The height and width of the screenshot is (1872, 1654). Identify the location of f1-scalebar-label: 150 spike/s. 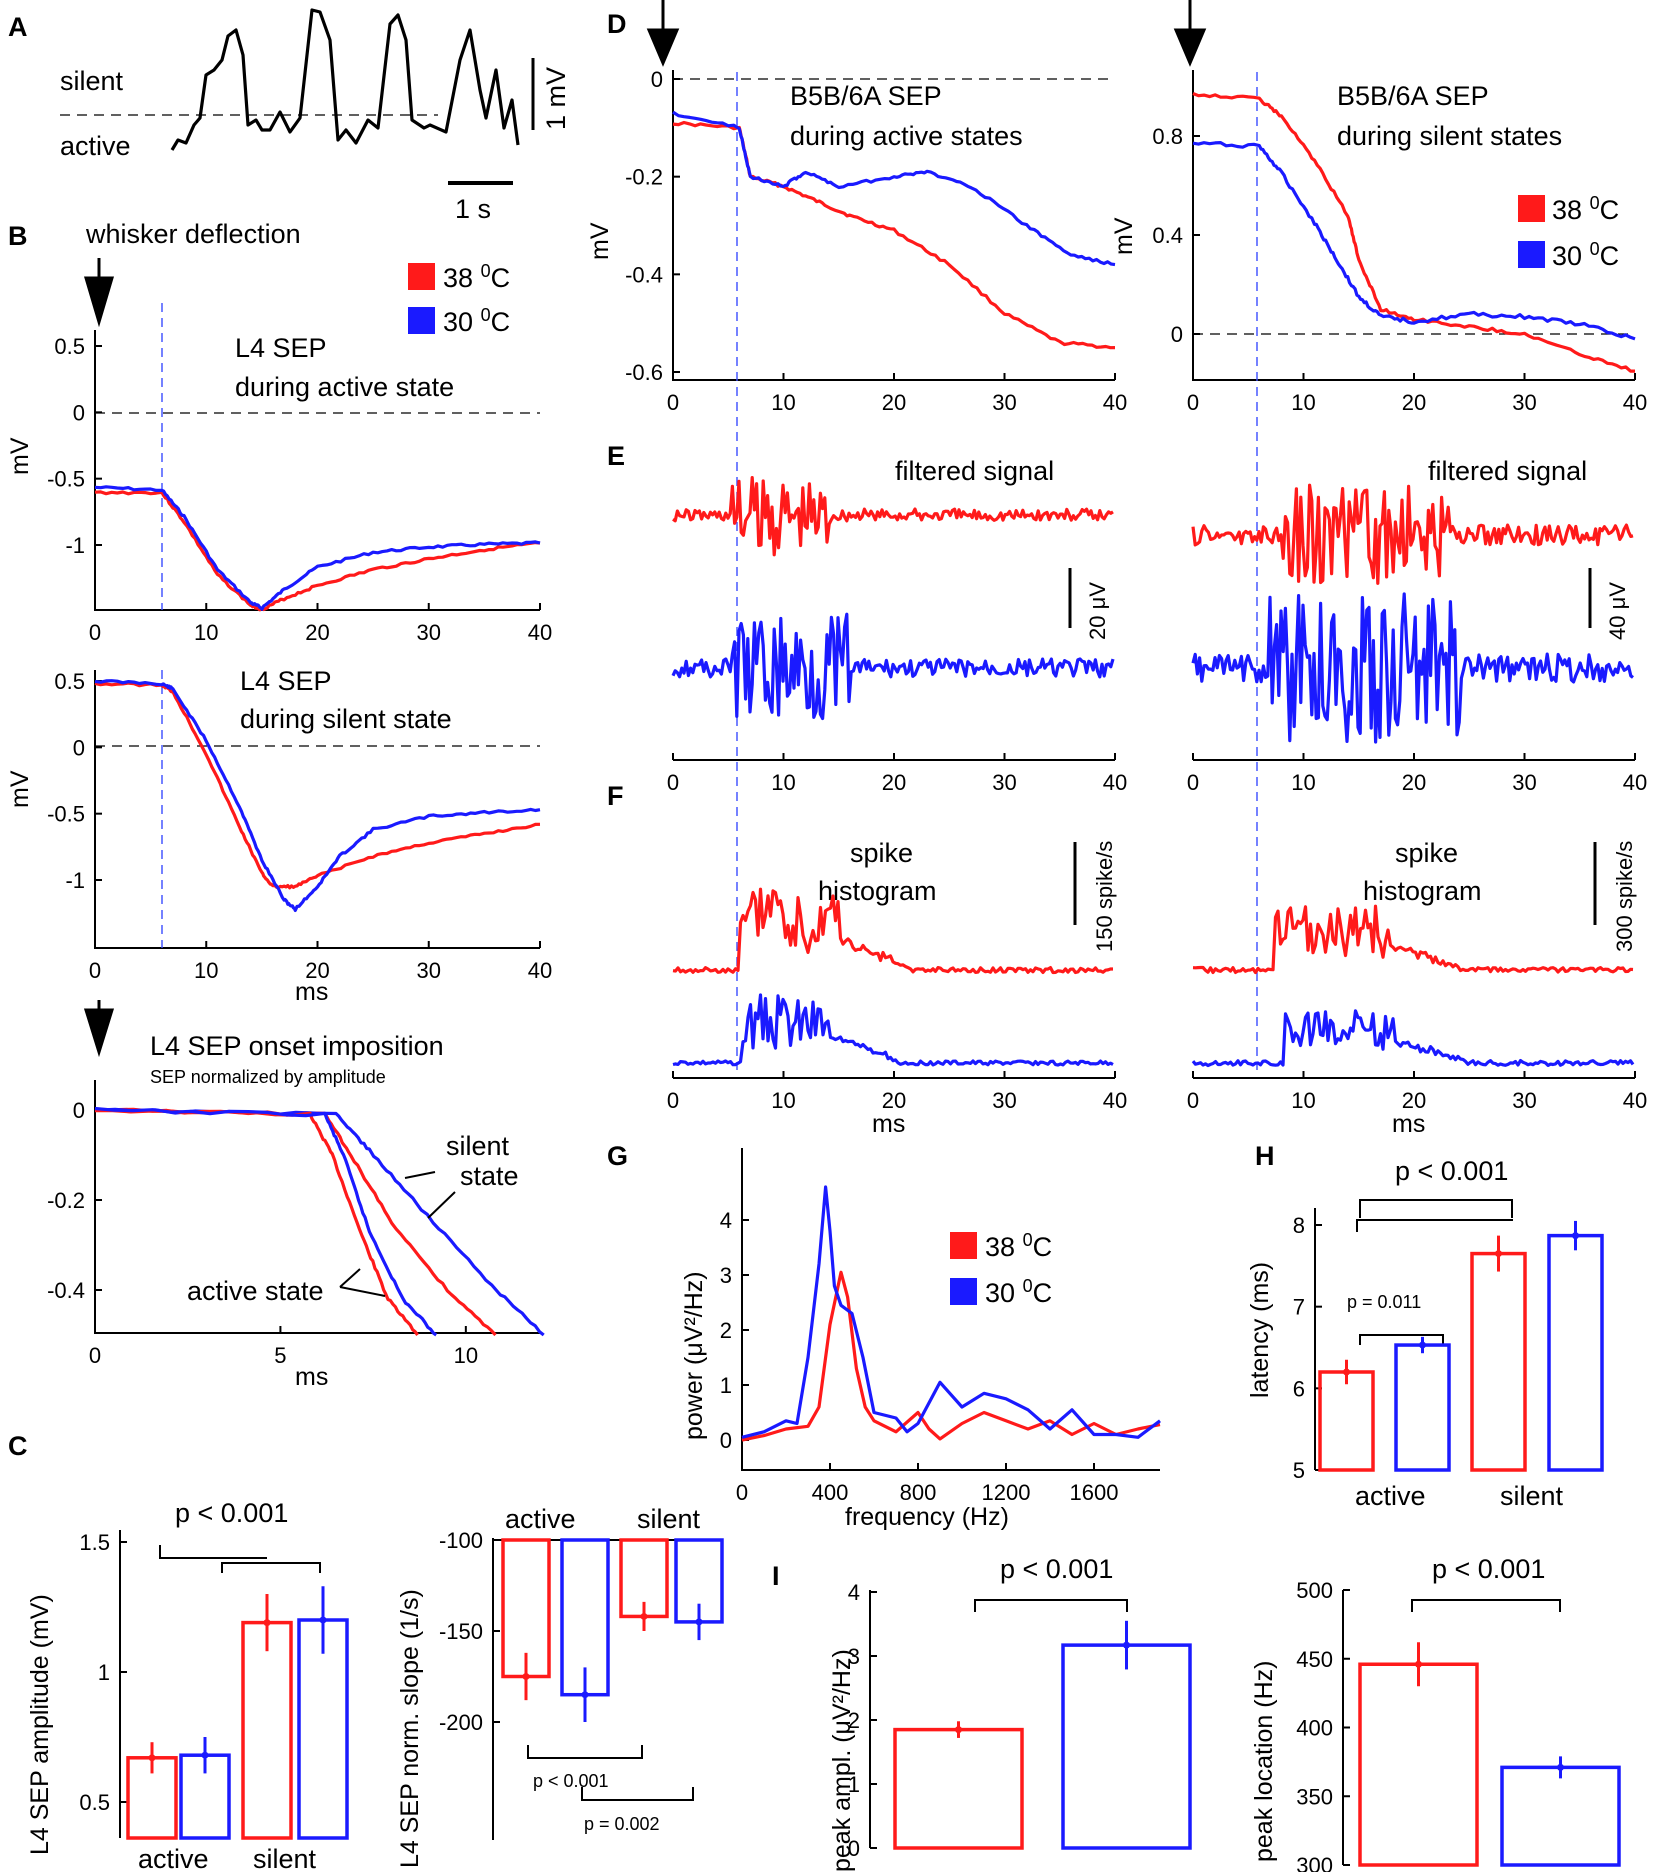
(1104, 896).